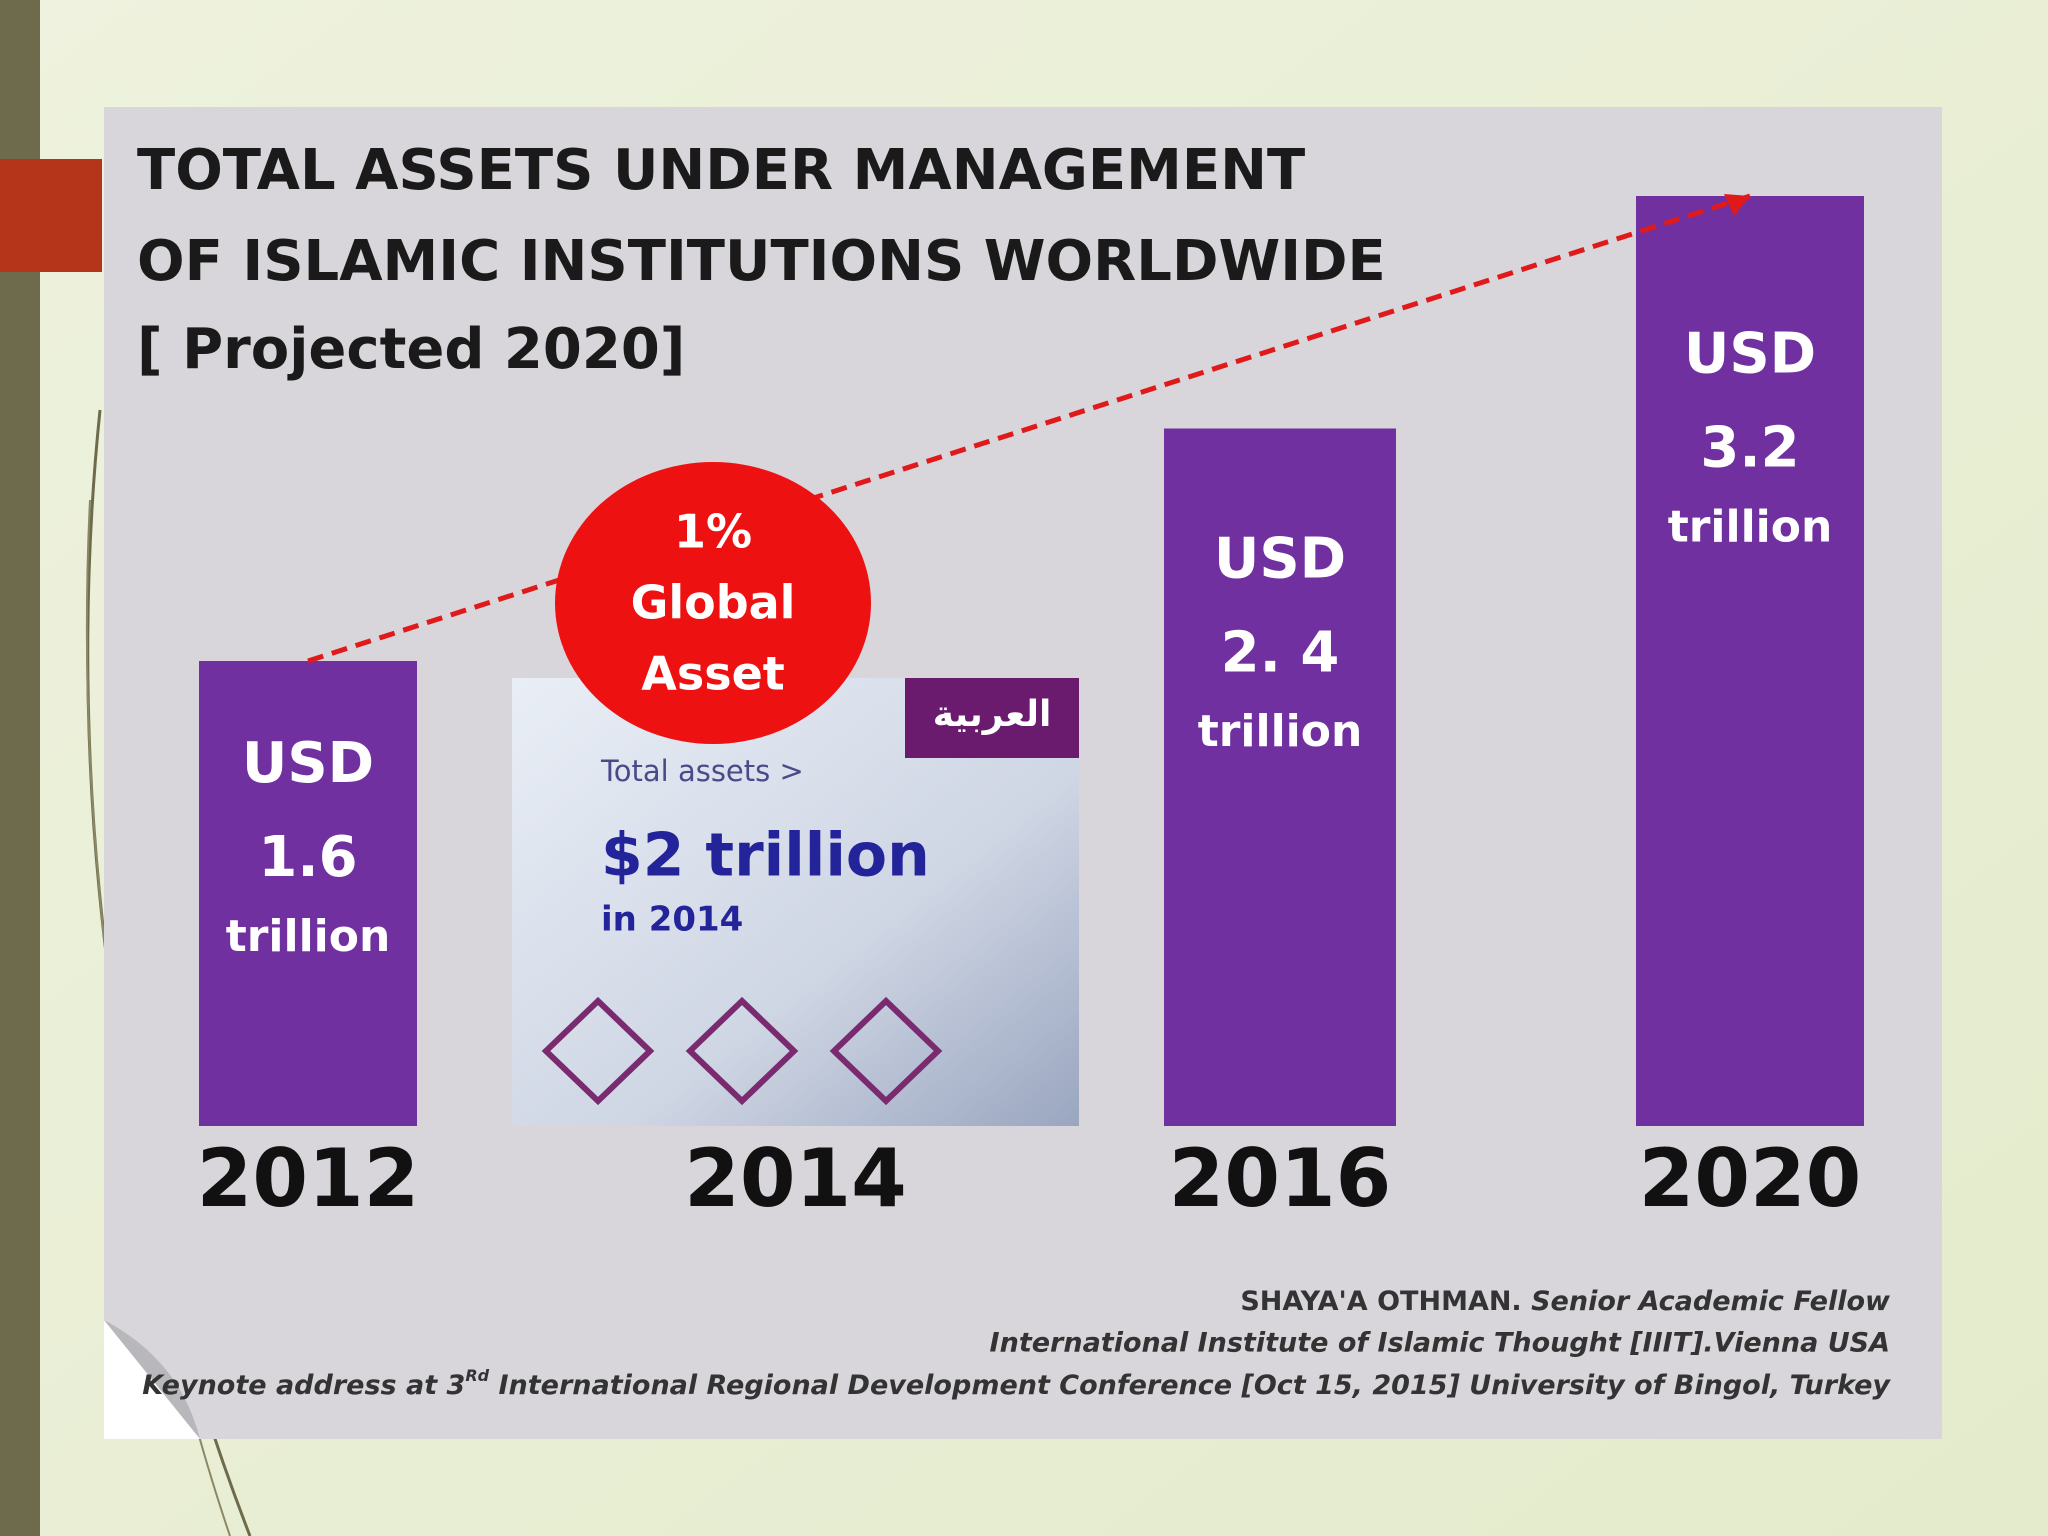 The width and height of the screenshot is (2048, 1536). I want to click on x-tick-label: 2012, so click(308, 1178).